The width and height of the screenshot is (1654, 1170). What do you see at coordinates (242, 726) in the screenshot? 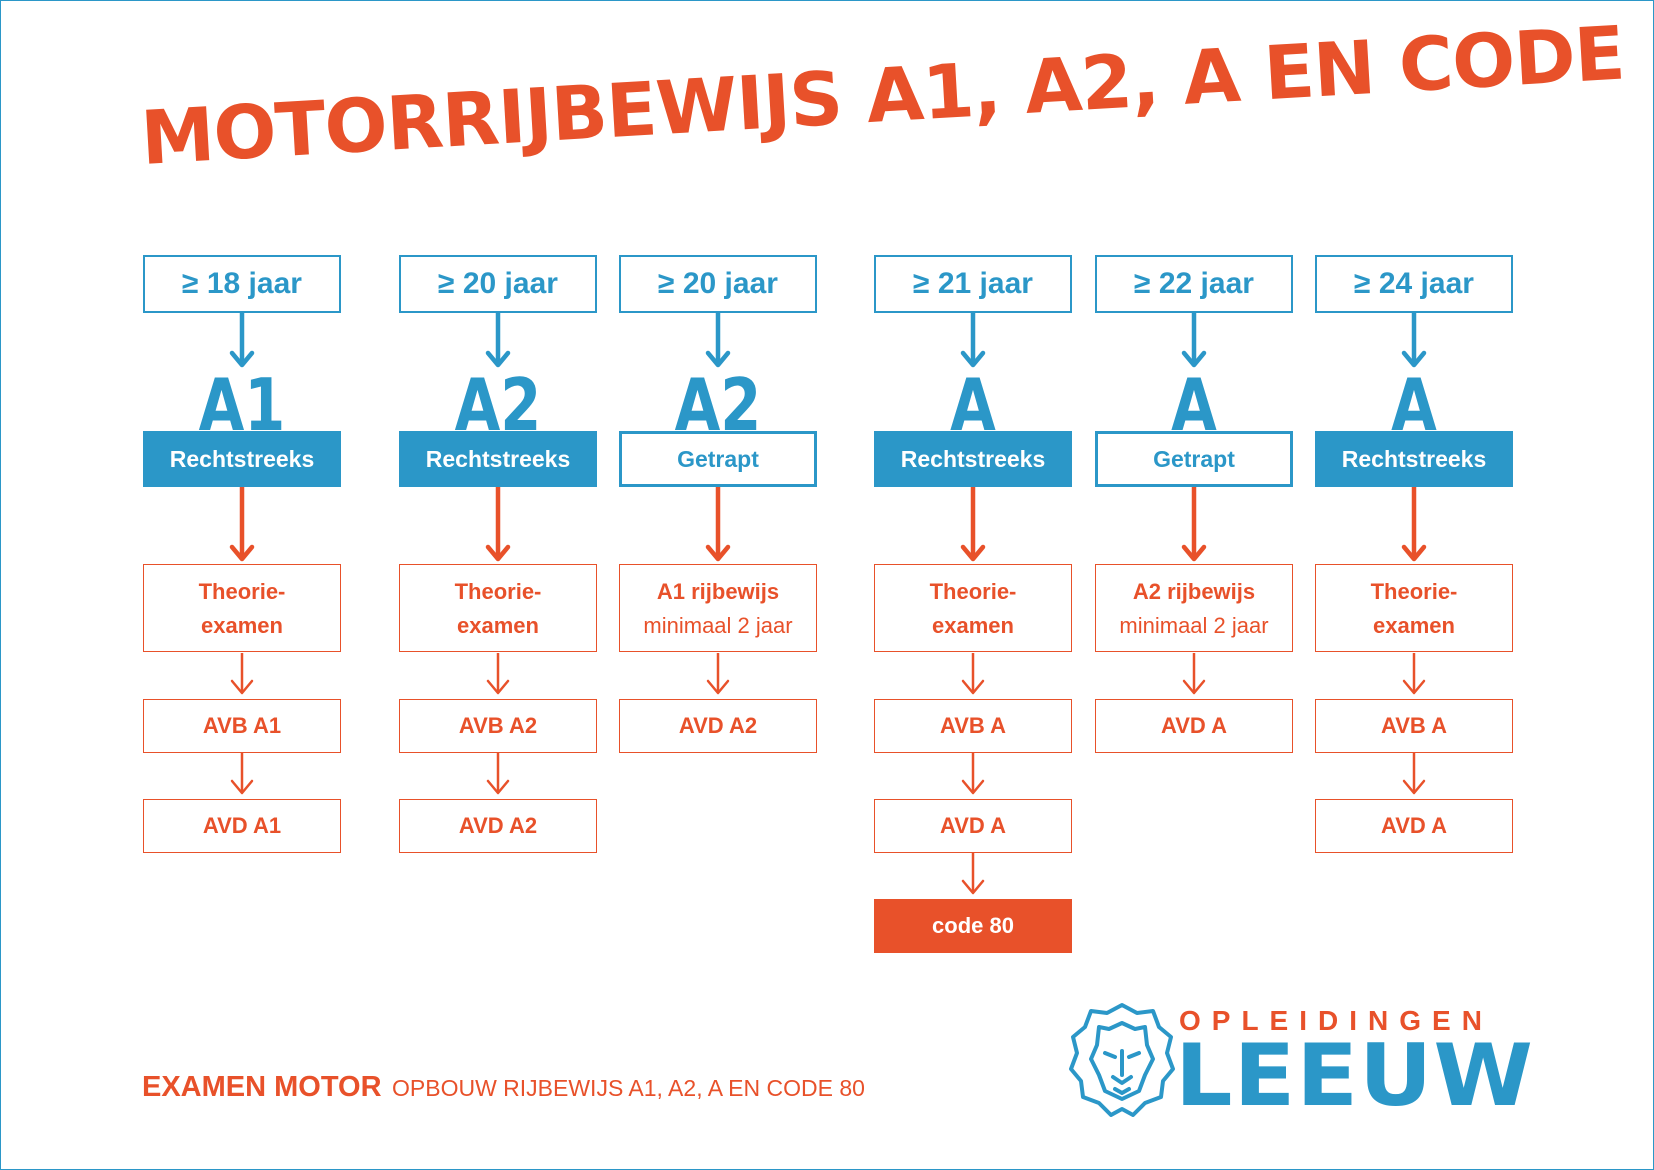
I see `step-box: AVB A1` at bounding box center [242, 726].